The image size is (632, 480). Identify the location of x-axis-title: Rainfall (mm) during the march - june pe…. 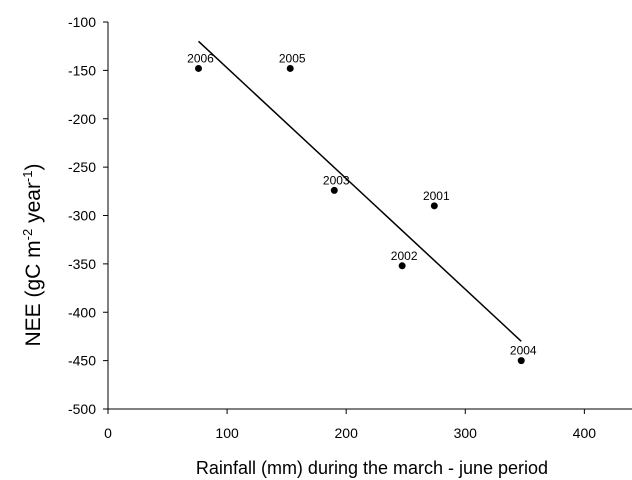
(372, 468).